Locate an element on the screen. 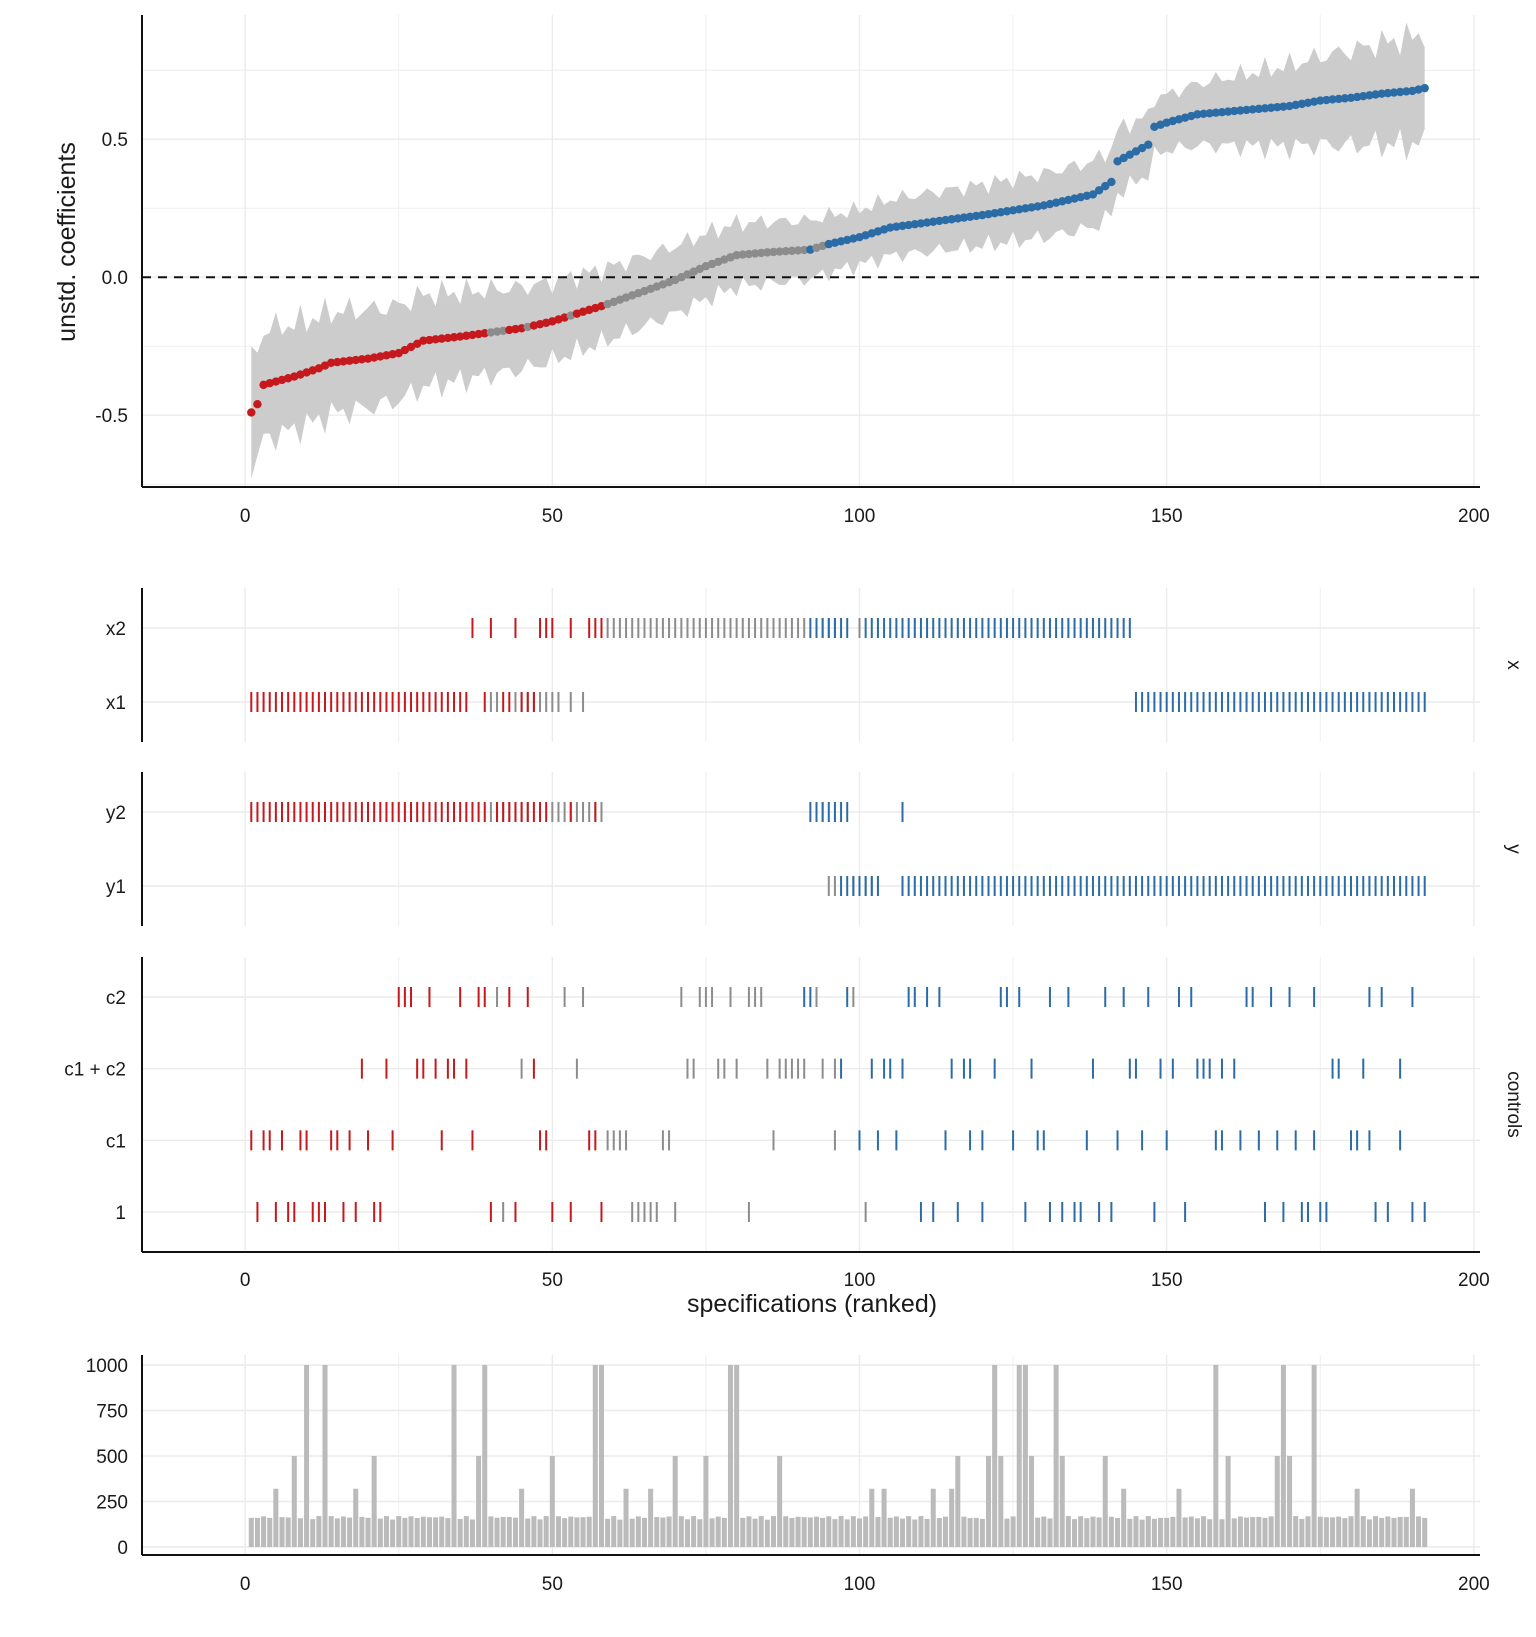 This screenshot has width=1536, height=1637. x-tick-label: 100 is located at coordinates (860, 1280).